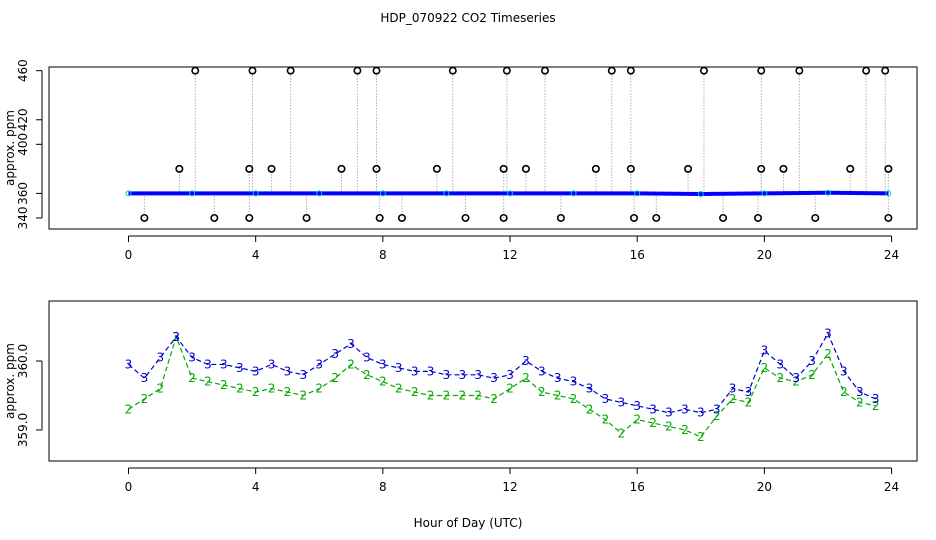 This screenshot has height=540, width=936. Describe the element at coordinates (10, 148) in the screenshot. I see `y-axis-label: approx. ppm` at that location.